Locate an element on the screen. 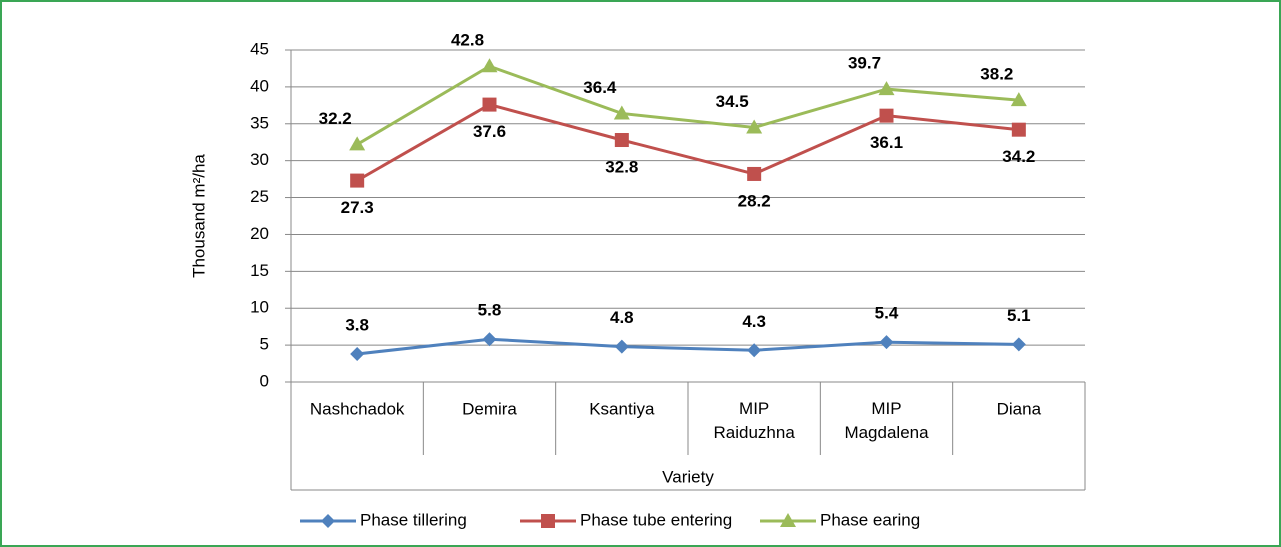  data-label: 37.6 is located at coordinates (489, 131).